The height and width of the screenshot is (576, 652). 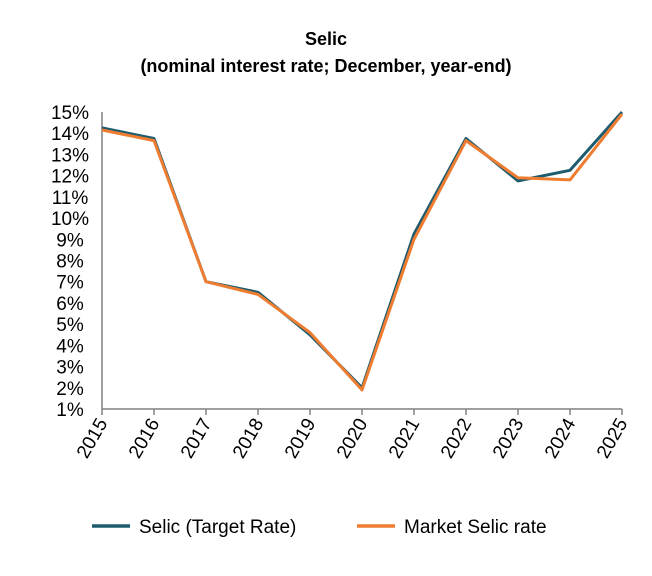 What do you see at coordinates (92, 438) in the screenshot?
I see `x-tick-label: 2015` at bounding box center [92, 438].